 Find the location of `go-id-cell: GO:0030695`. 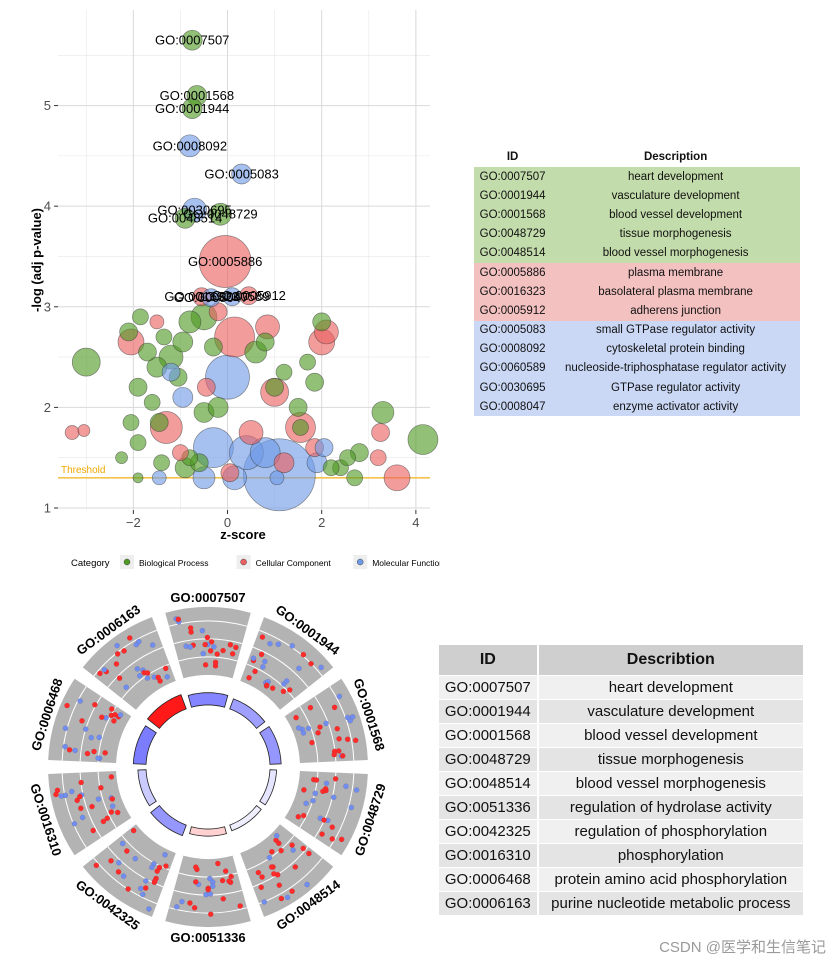

go-id-cell: GO:0030695 is located at coordinates (512, 387).